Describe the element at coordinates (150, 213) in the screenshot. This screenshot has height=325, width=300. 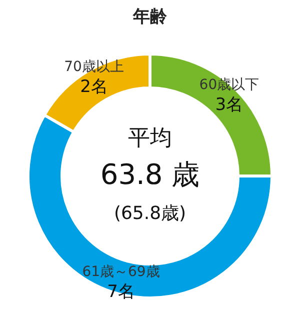
I see `text: (65.8歳)` at that location.